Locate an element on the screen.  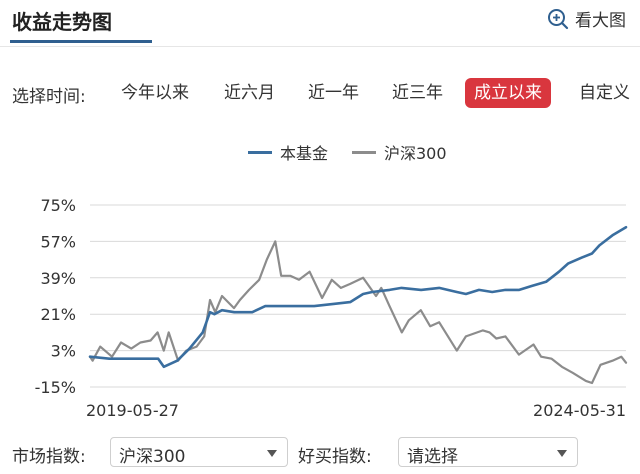
range-option-since-inception: 成立以来 is located at coordinates (508, 93).